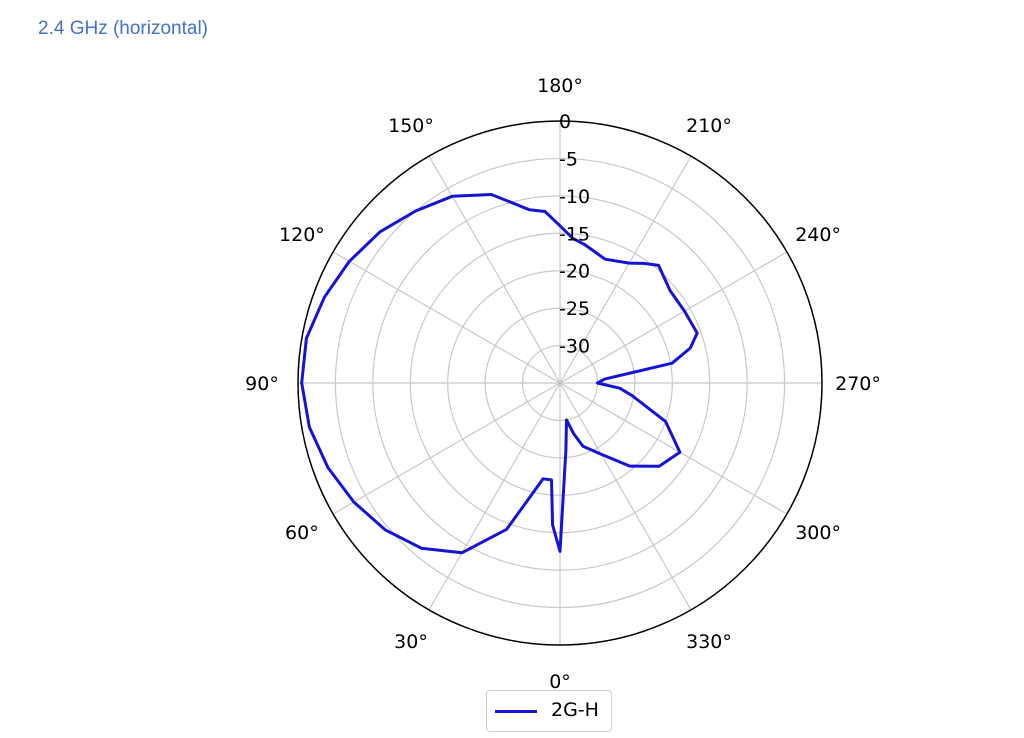 This screenshot has width=1024, height=738. Describe the element at coordinates (565, 122) in the screenshot. I see `radial-tick-label: 0` at that location.